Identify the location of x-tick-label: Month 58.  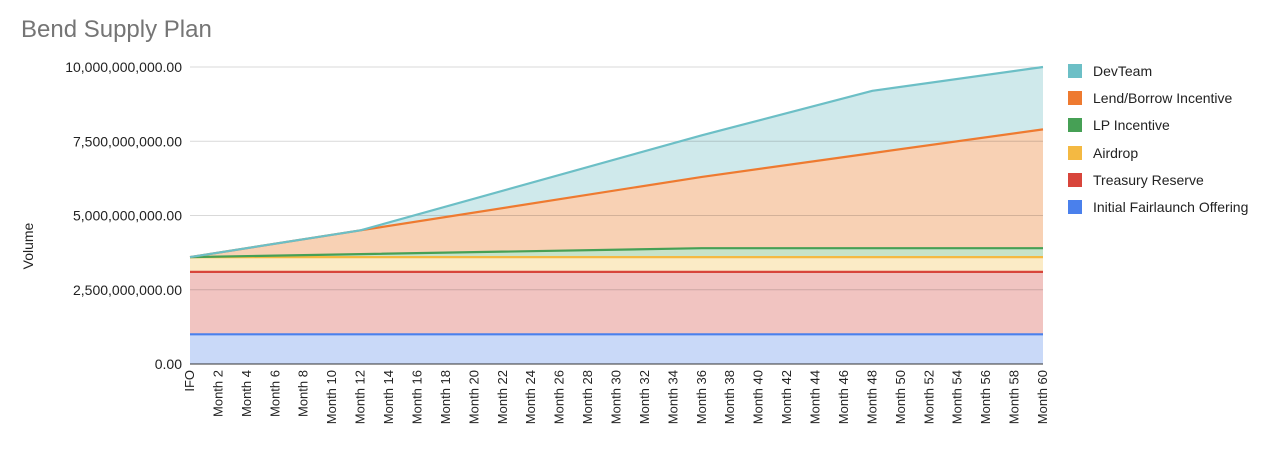
(1014, 397).